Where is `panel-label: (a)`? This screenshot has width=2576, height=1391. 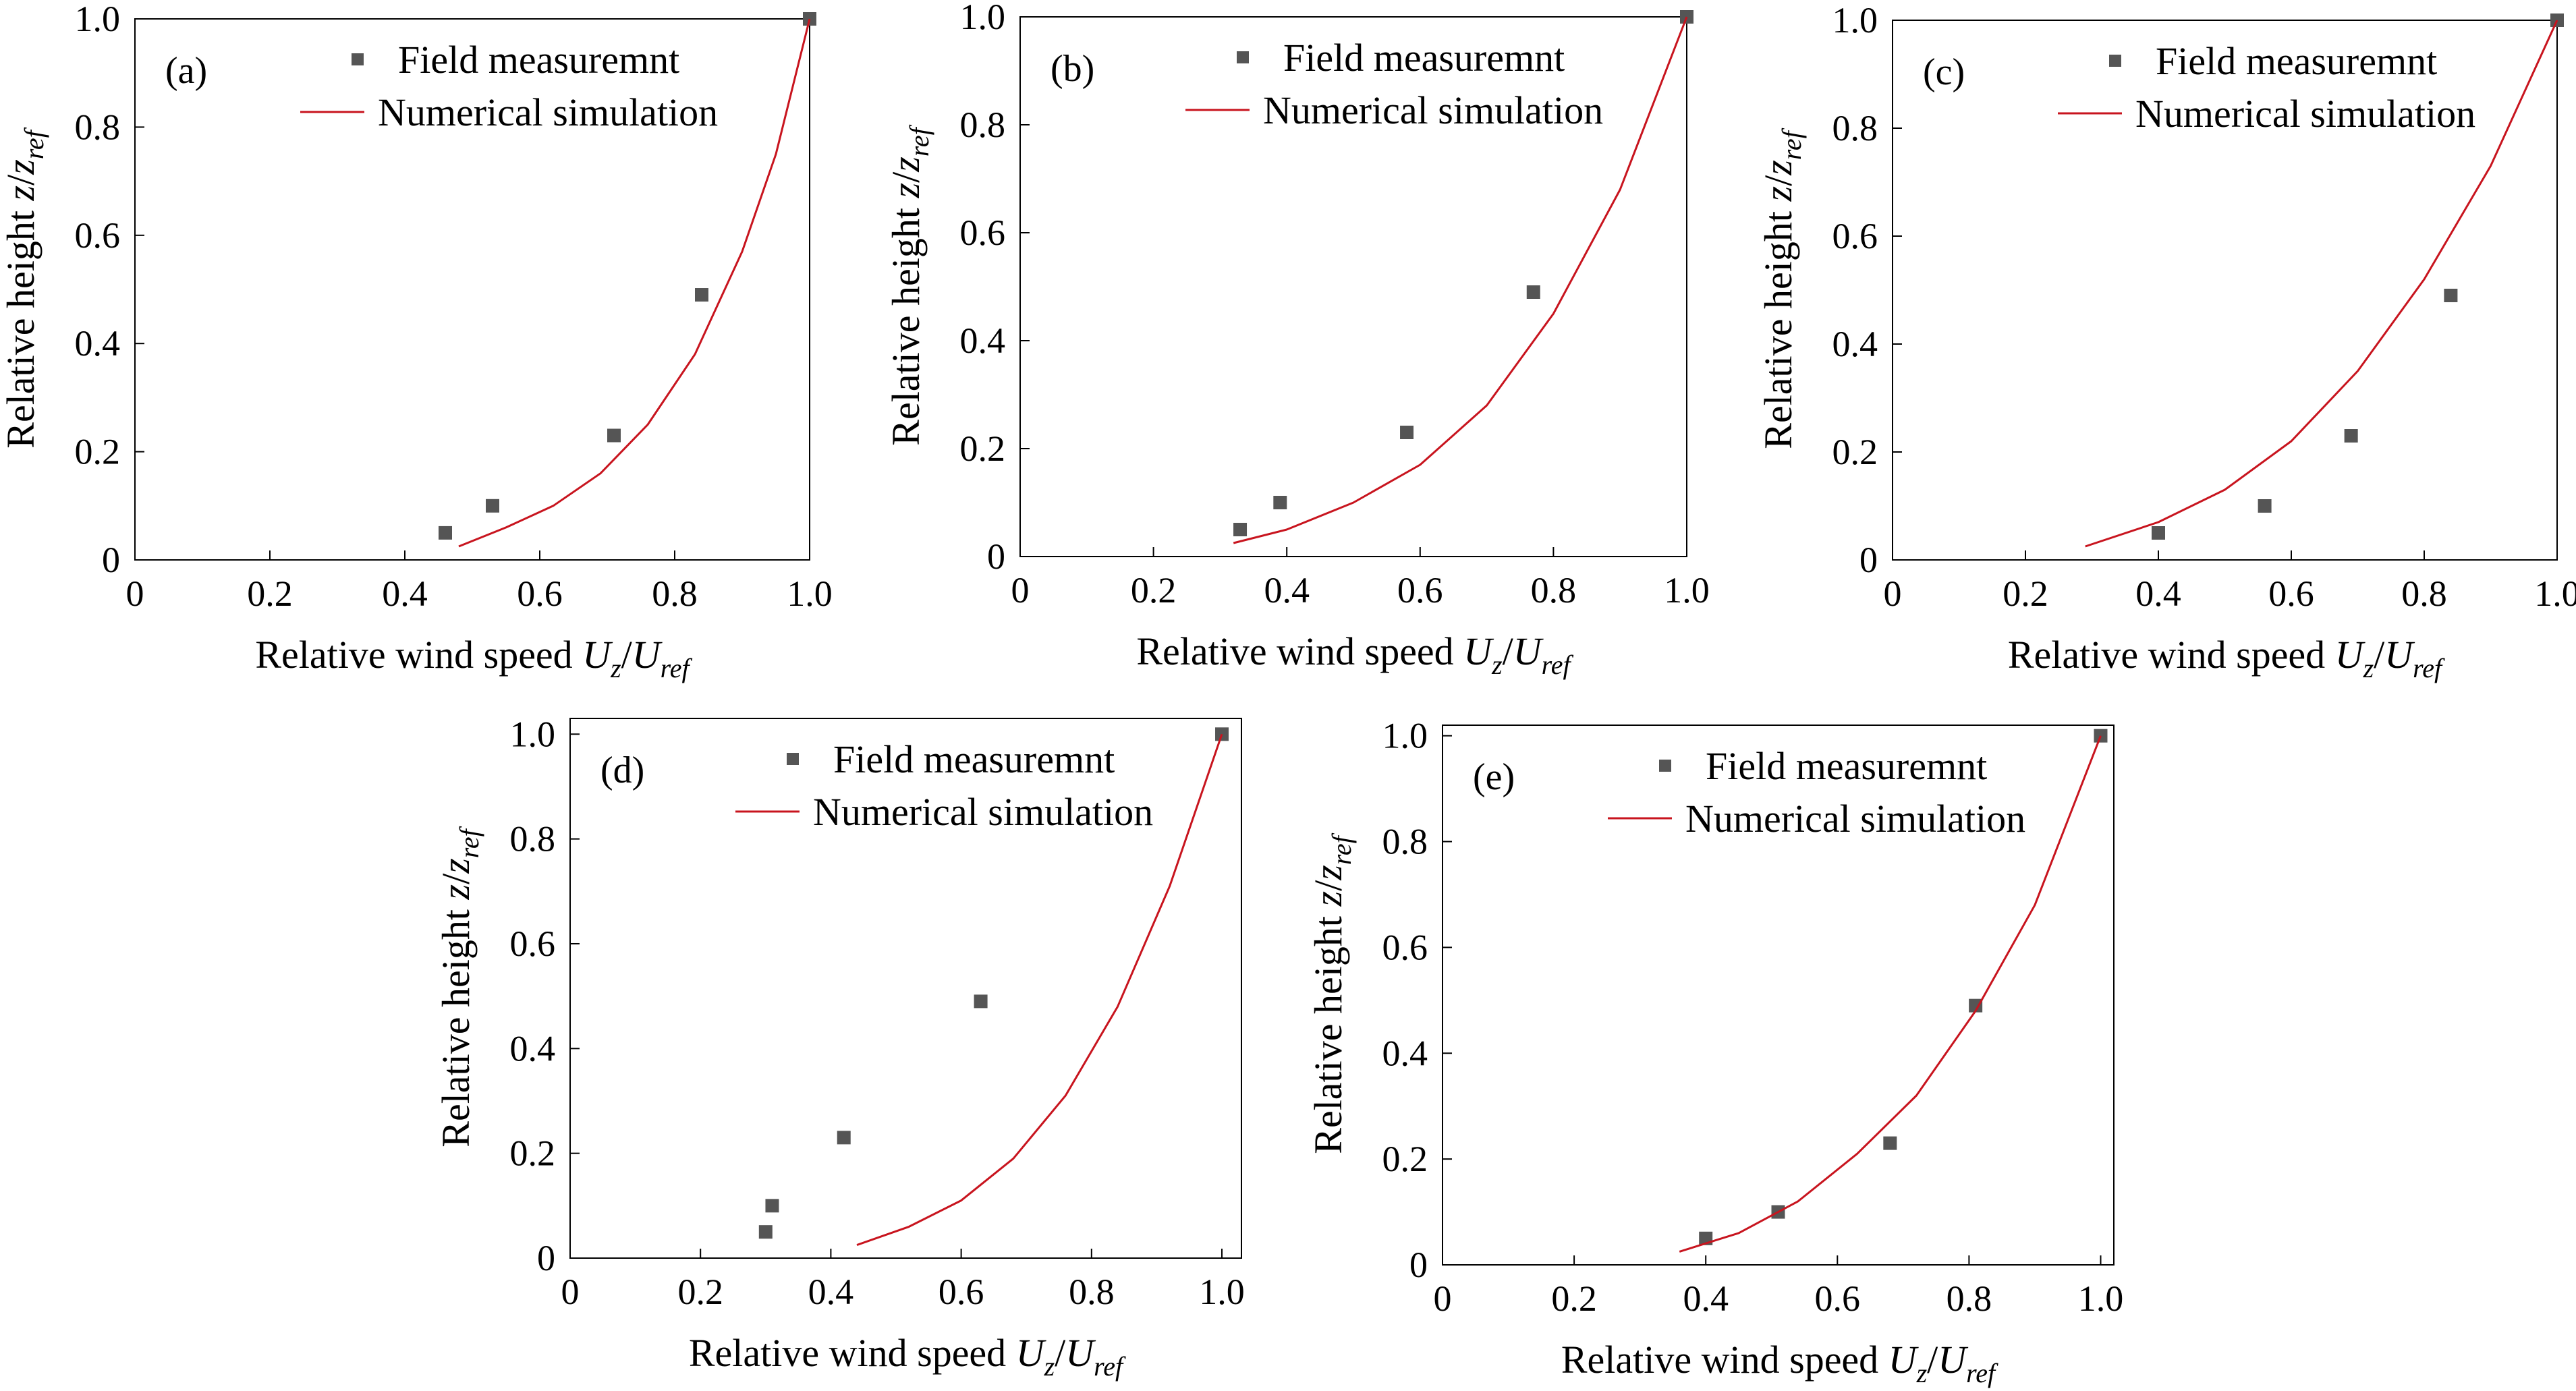
panel-label: (a) is located at coordinates (186, 71).